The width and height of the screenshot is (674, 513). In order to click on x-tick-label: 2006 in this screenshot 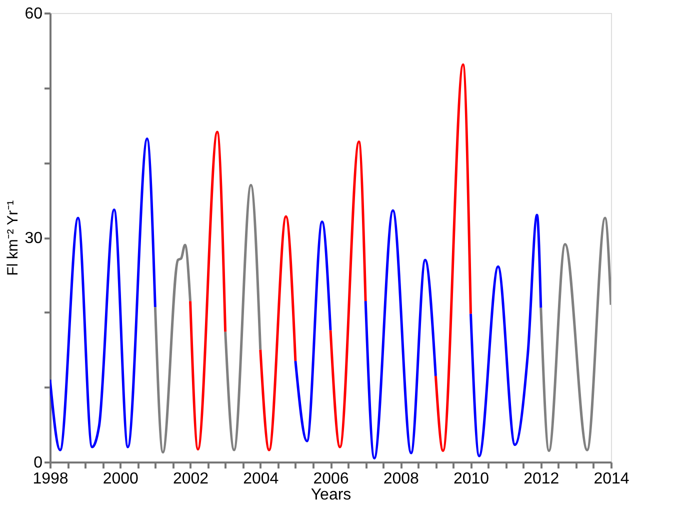, I will do `click(331, 479)`.